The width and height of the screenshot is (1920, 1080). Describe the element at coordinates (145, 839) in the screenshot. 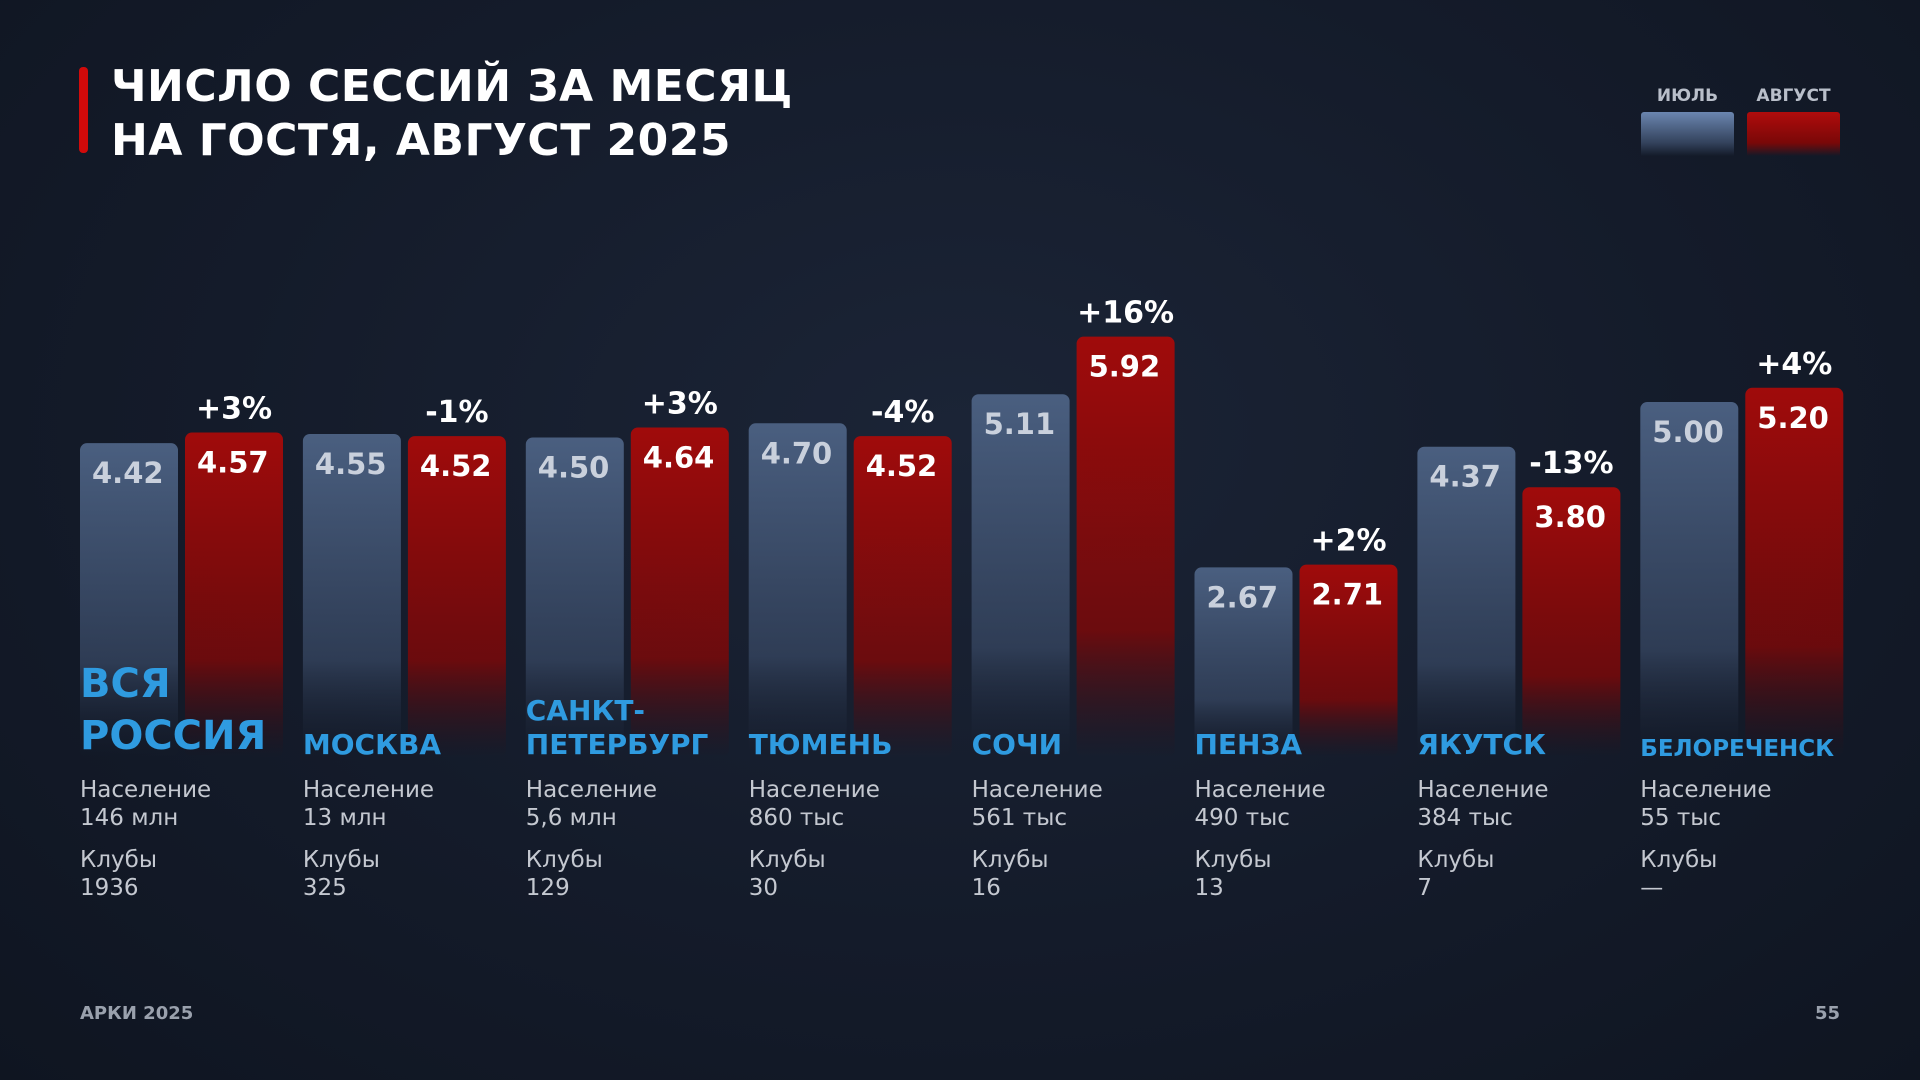

I see `city-stats: Население 146 млн Клубы 1936` at that location.